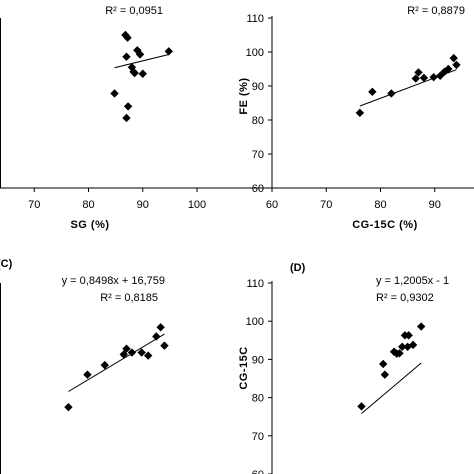 The height and width of the screenshot is (474, 474). What do you see at coordinates (143, 205) in the screenshot?
I see `panel-a-x-tick-label: 90` at bounding box center [143, 205].